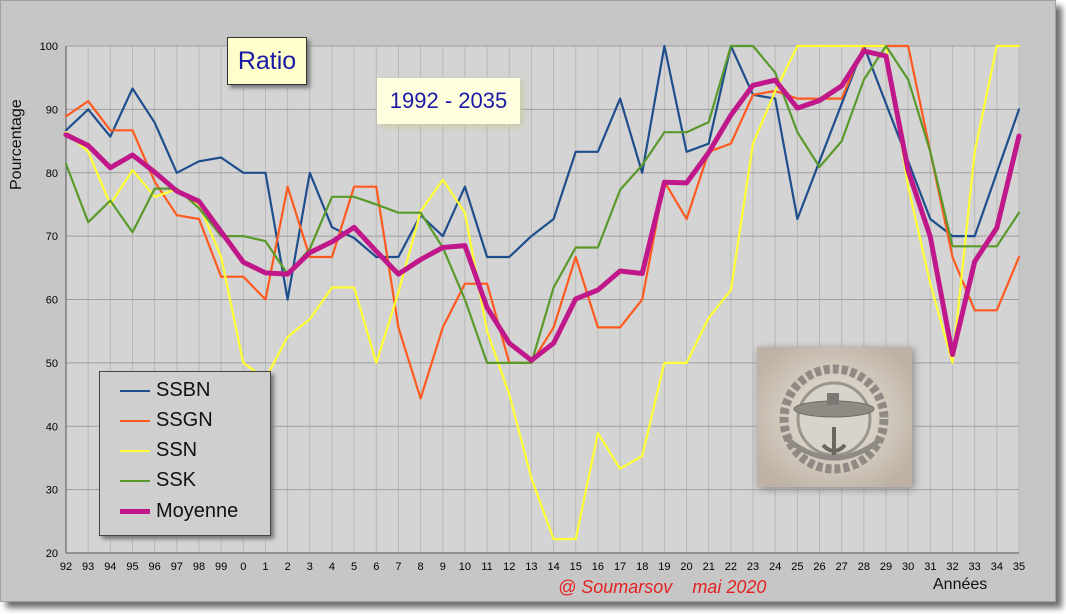 The image size is (1066, 614). What do you see at coordinates (332, 567) in the screenshot?
I see `x-tick-label: 4` at bounding box center [332, 567].